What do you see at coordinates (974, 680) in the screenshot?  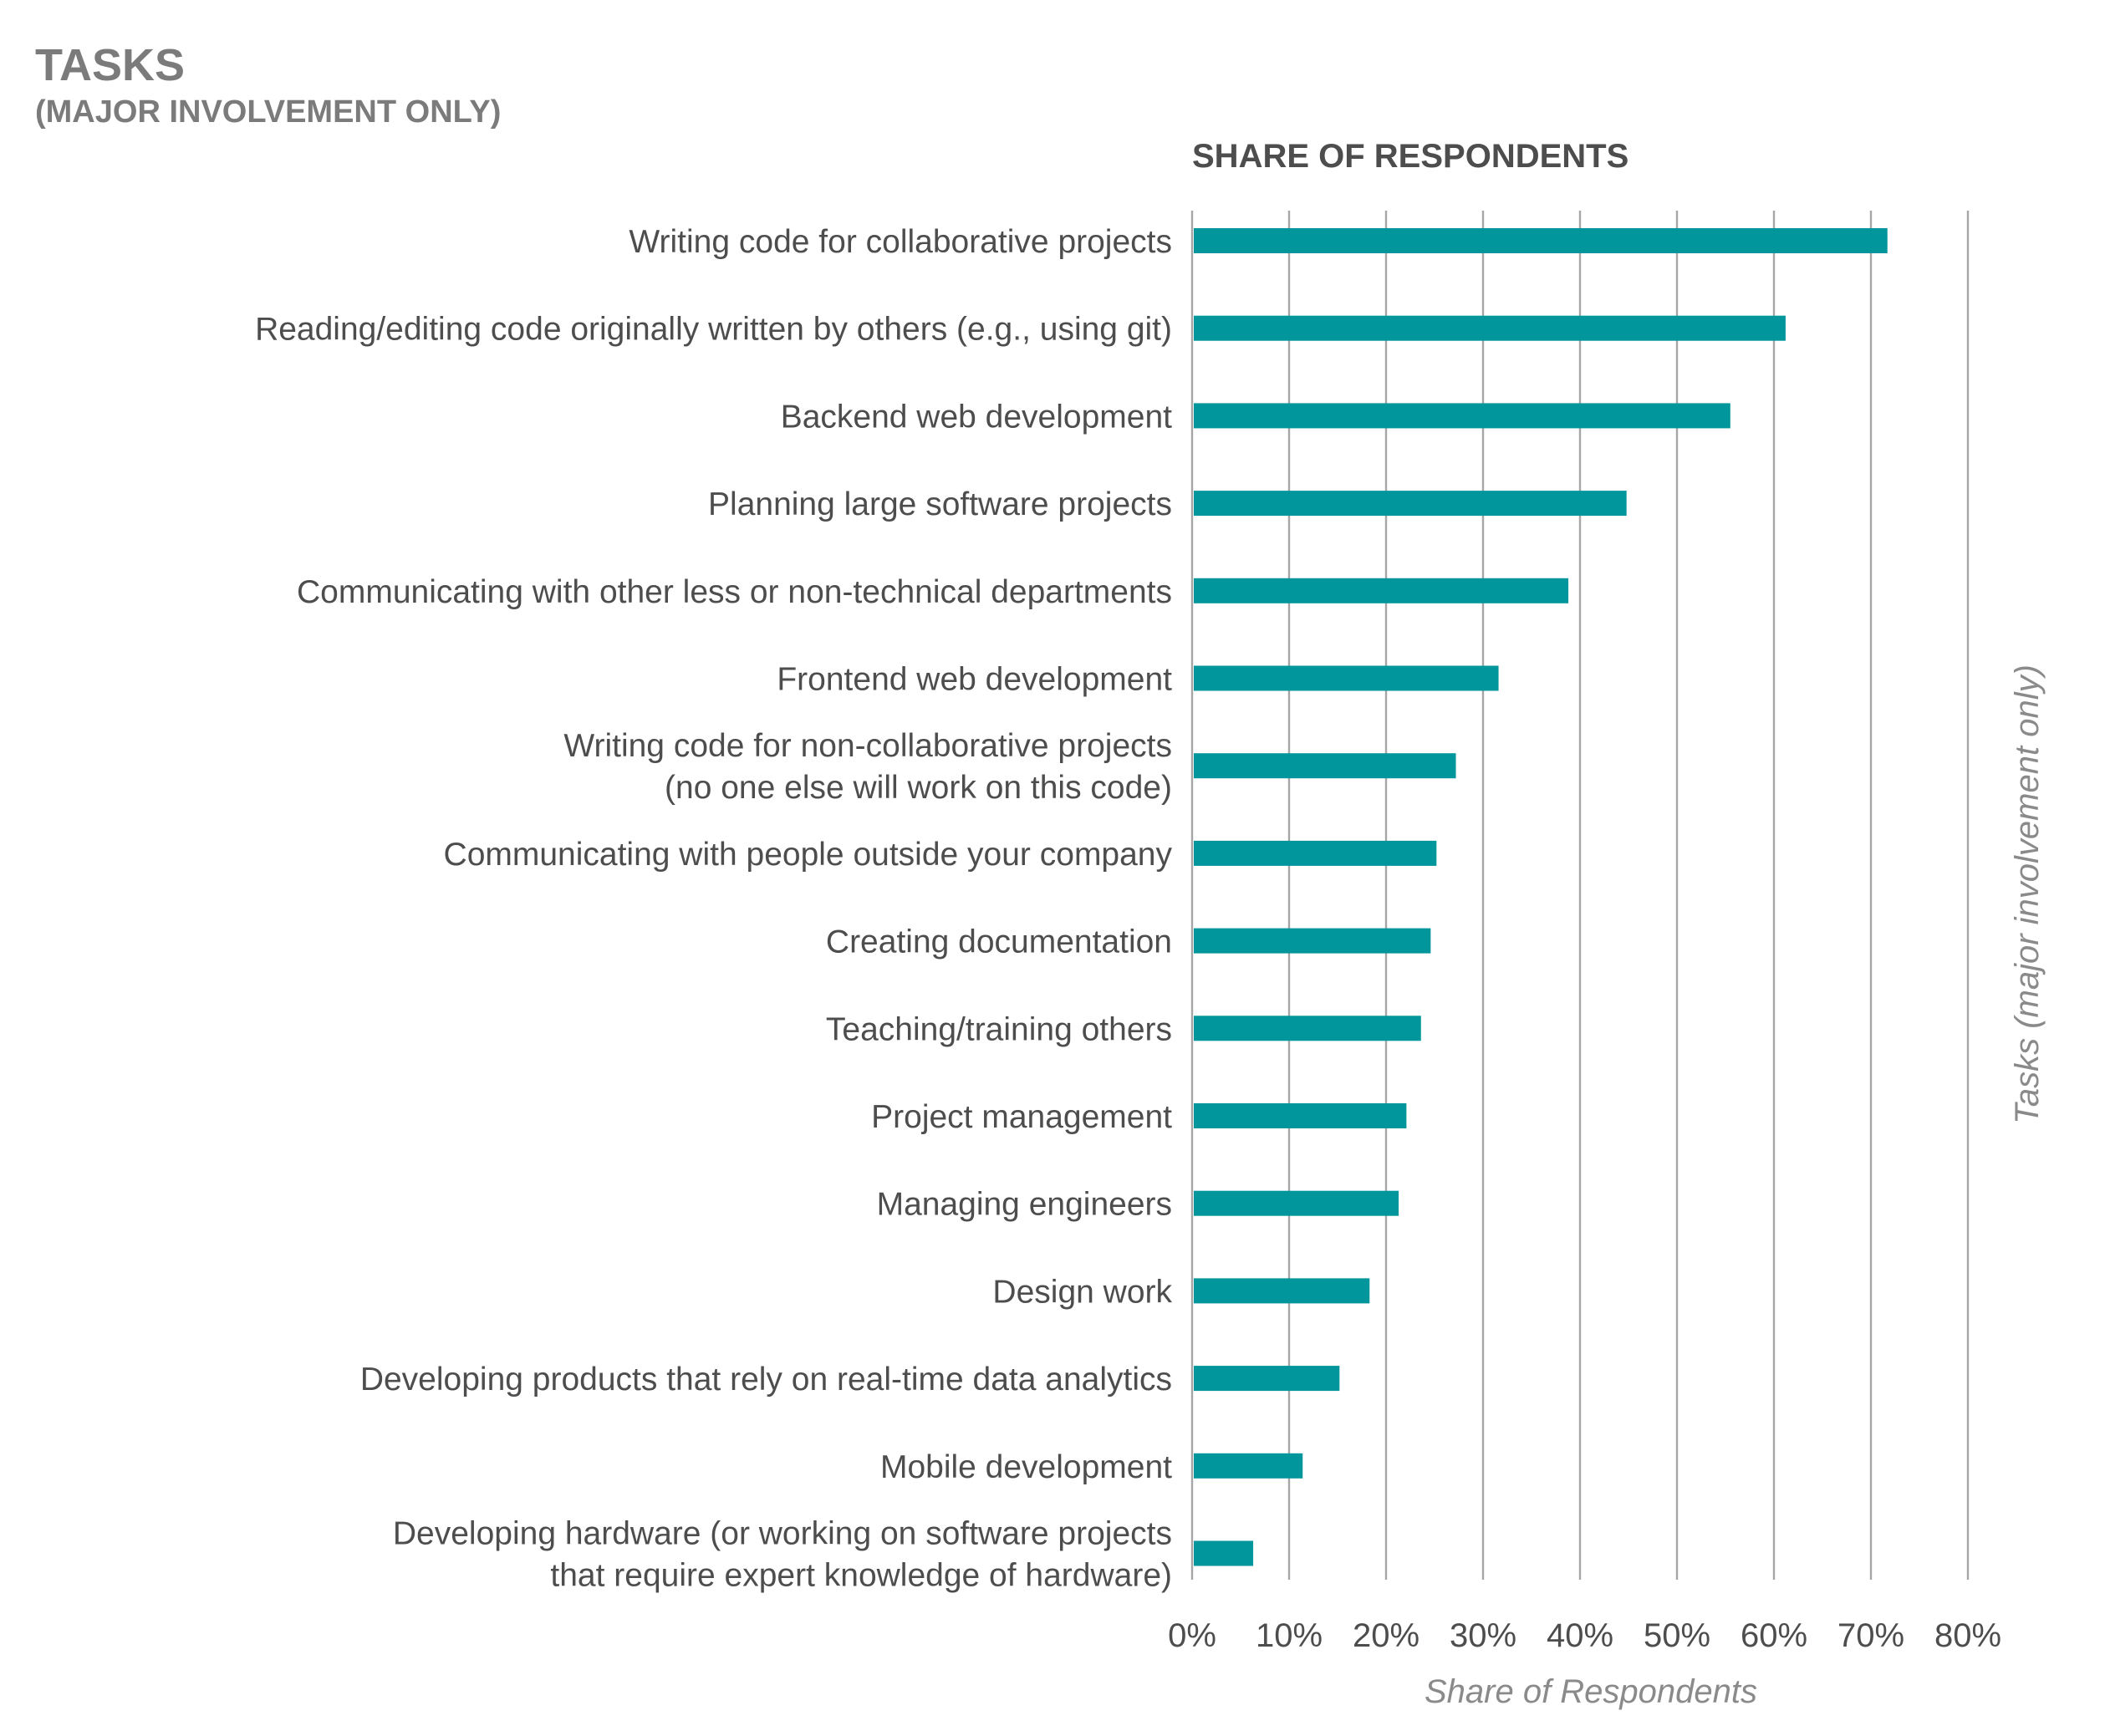 I see `category-label: Frontend web development` at bounding box center [974, 680].